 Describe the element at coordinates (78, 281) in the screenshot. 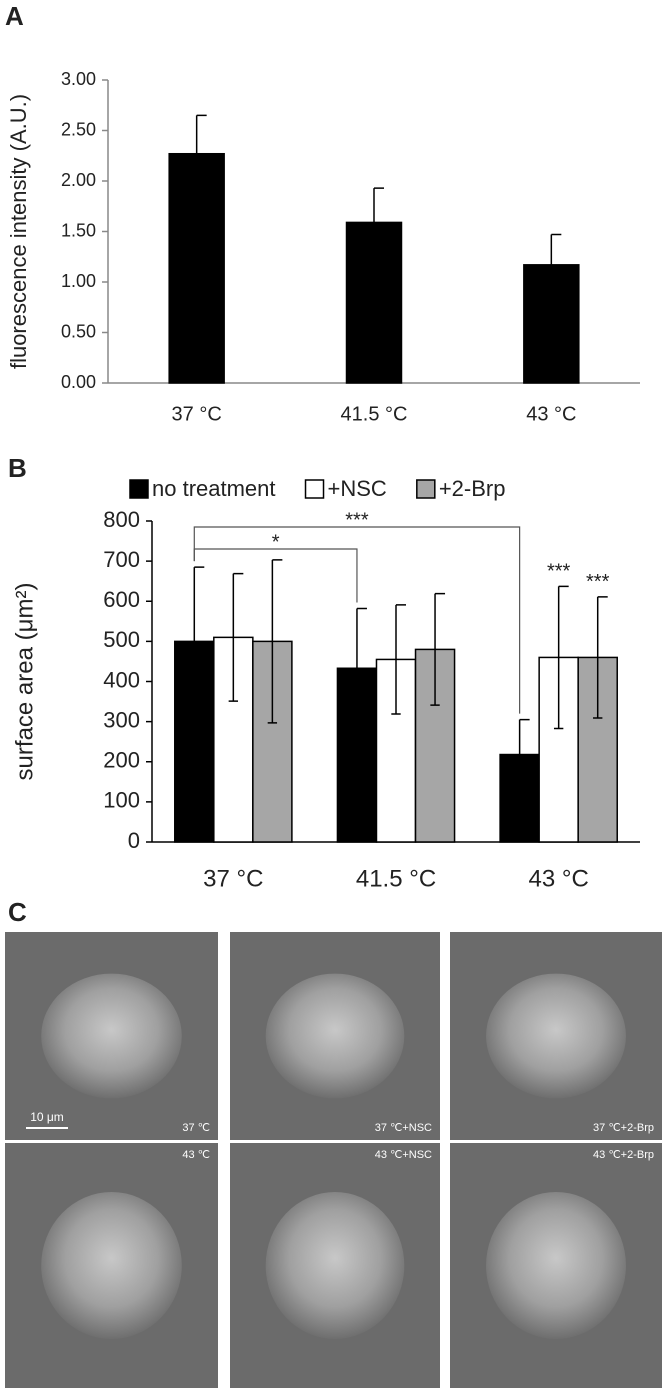

I see `y-tick-label: 1.00` at that location.